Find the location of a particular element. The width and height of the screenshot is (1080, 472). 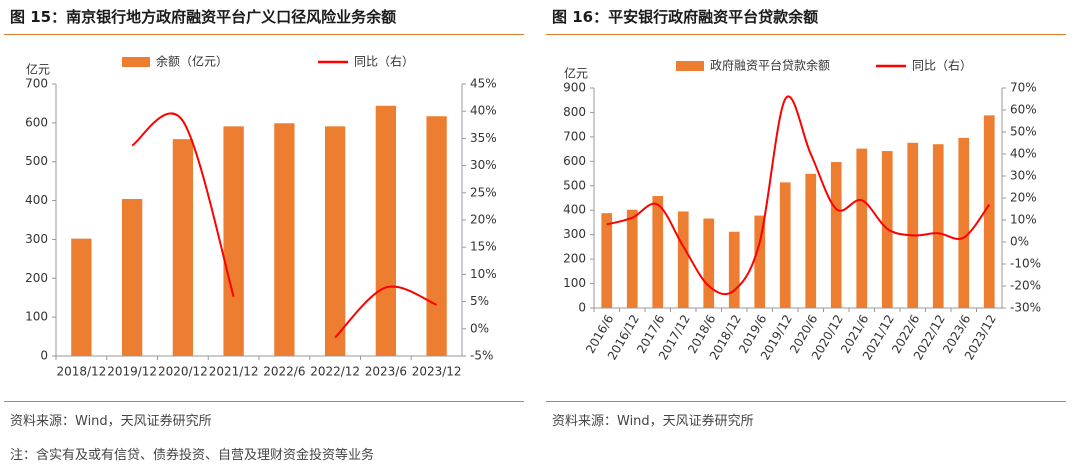

y2-tick-label: -20% is located at coordinates (1025, 286).